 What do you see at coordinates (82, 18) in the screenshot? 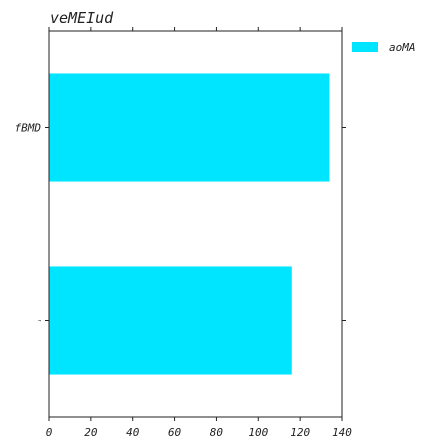
I see `chart-title: veMEIud` at bounding box center [82, 18].